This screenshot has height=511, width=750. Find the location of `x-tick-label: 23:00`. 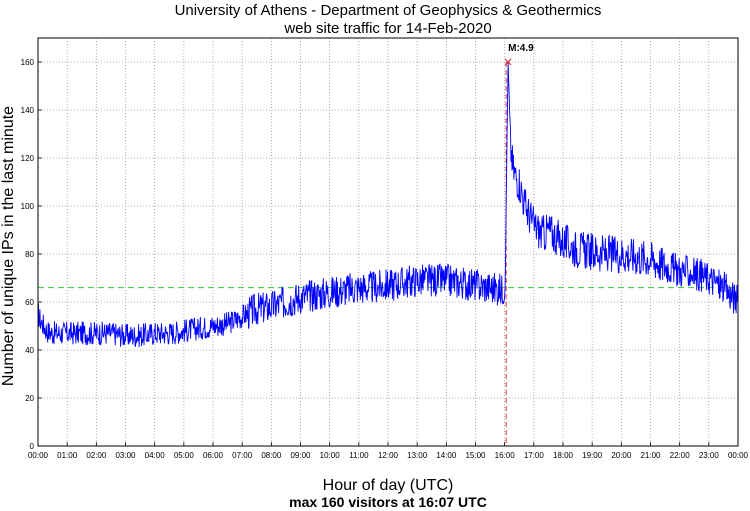

x-tick-label: 23:00 is located at coordinates (709, 455).